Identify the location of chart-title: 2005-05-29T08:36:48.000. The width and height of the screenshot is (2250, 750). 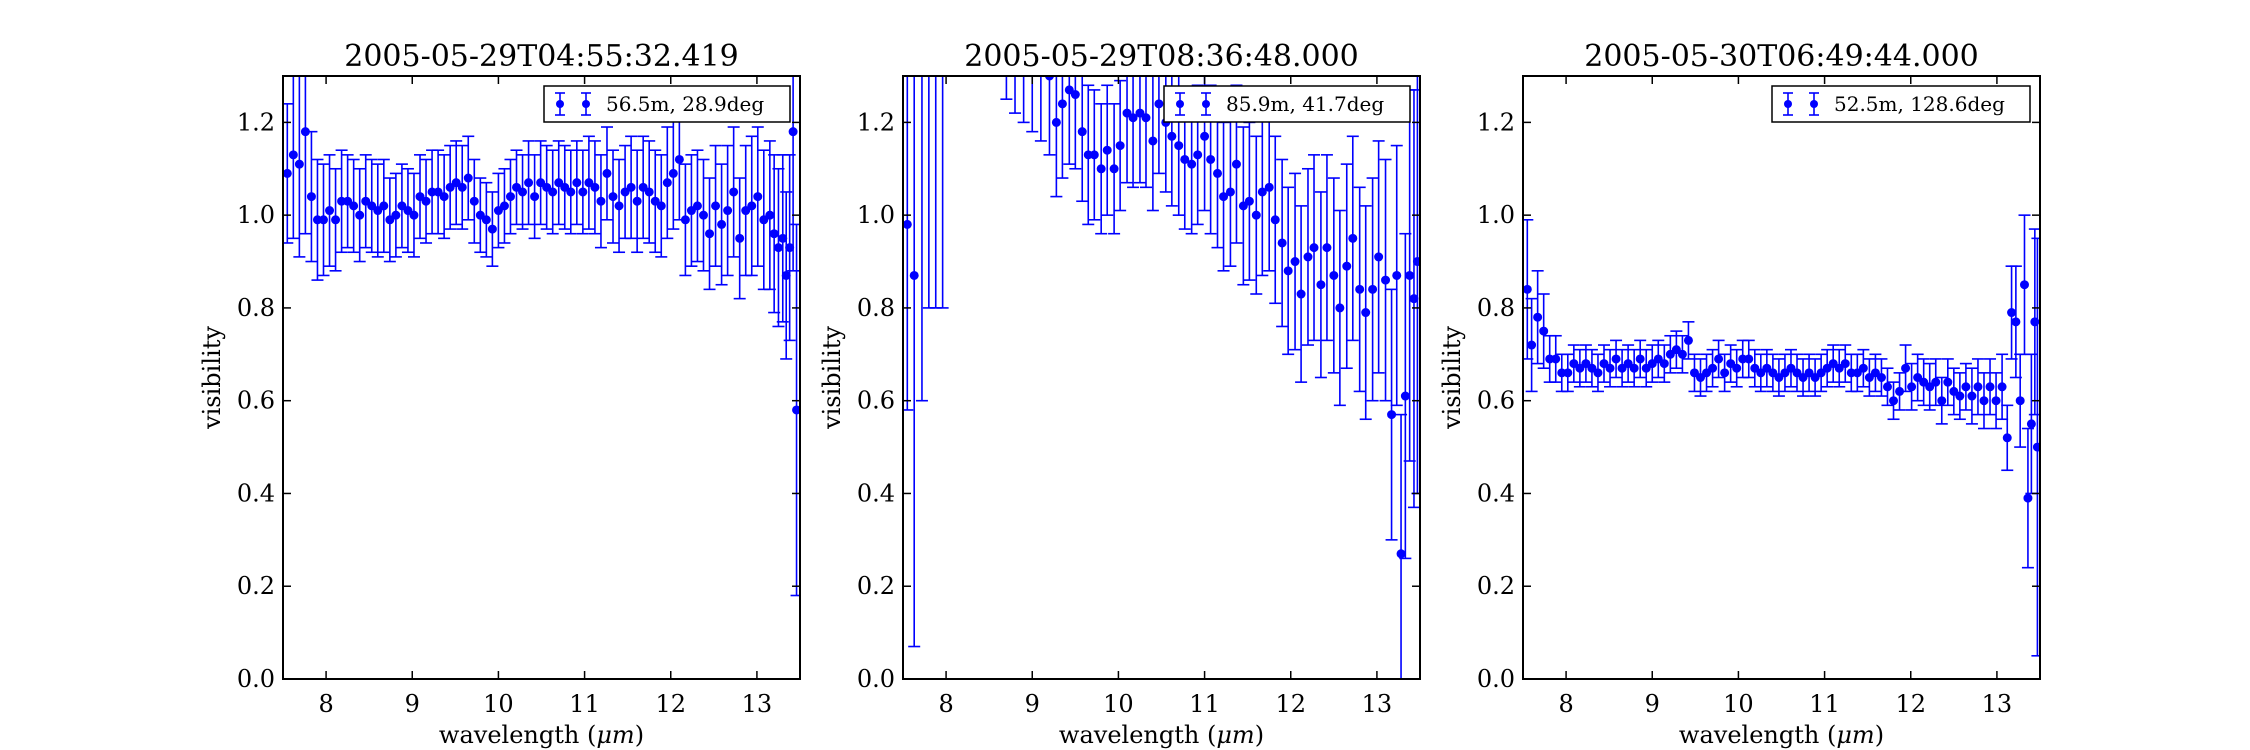
(1161, 56).